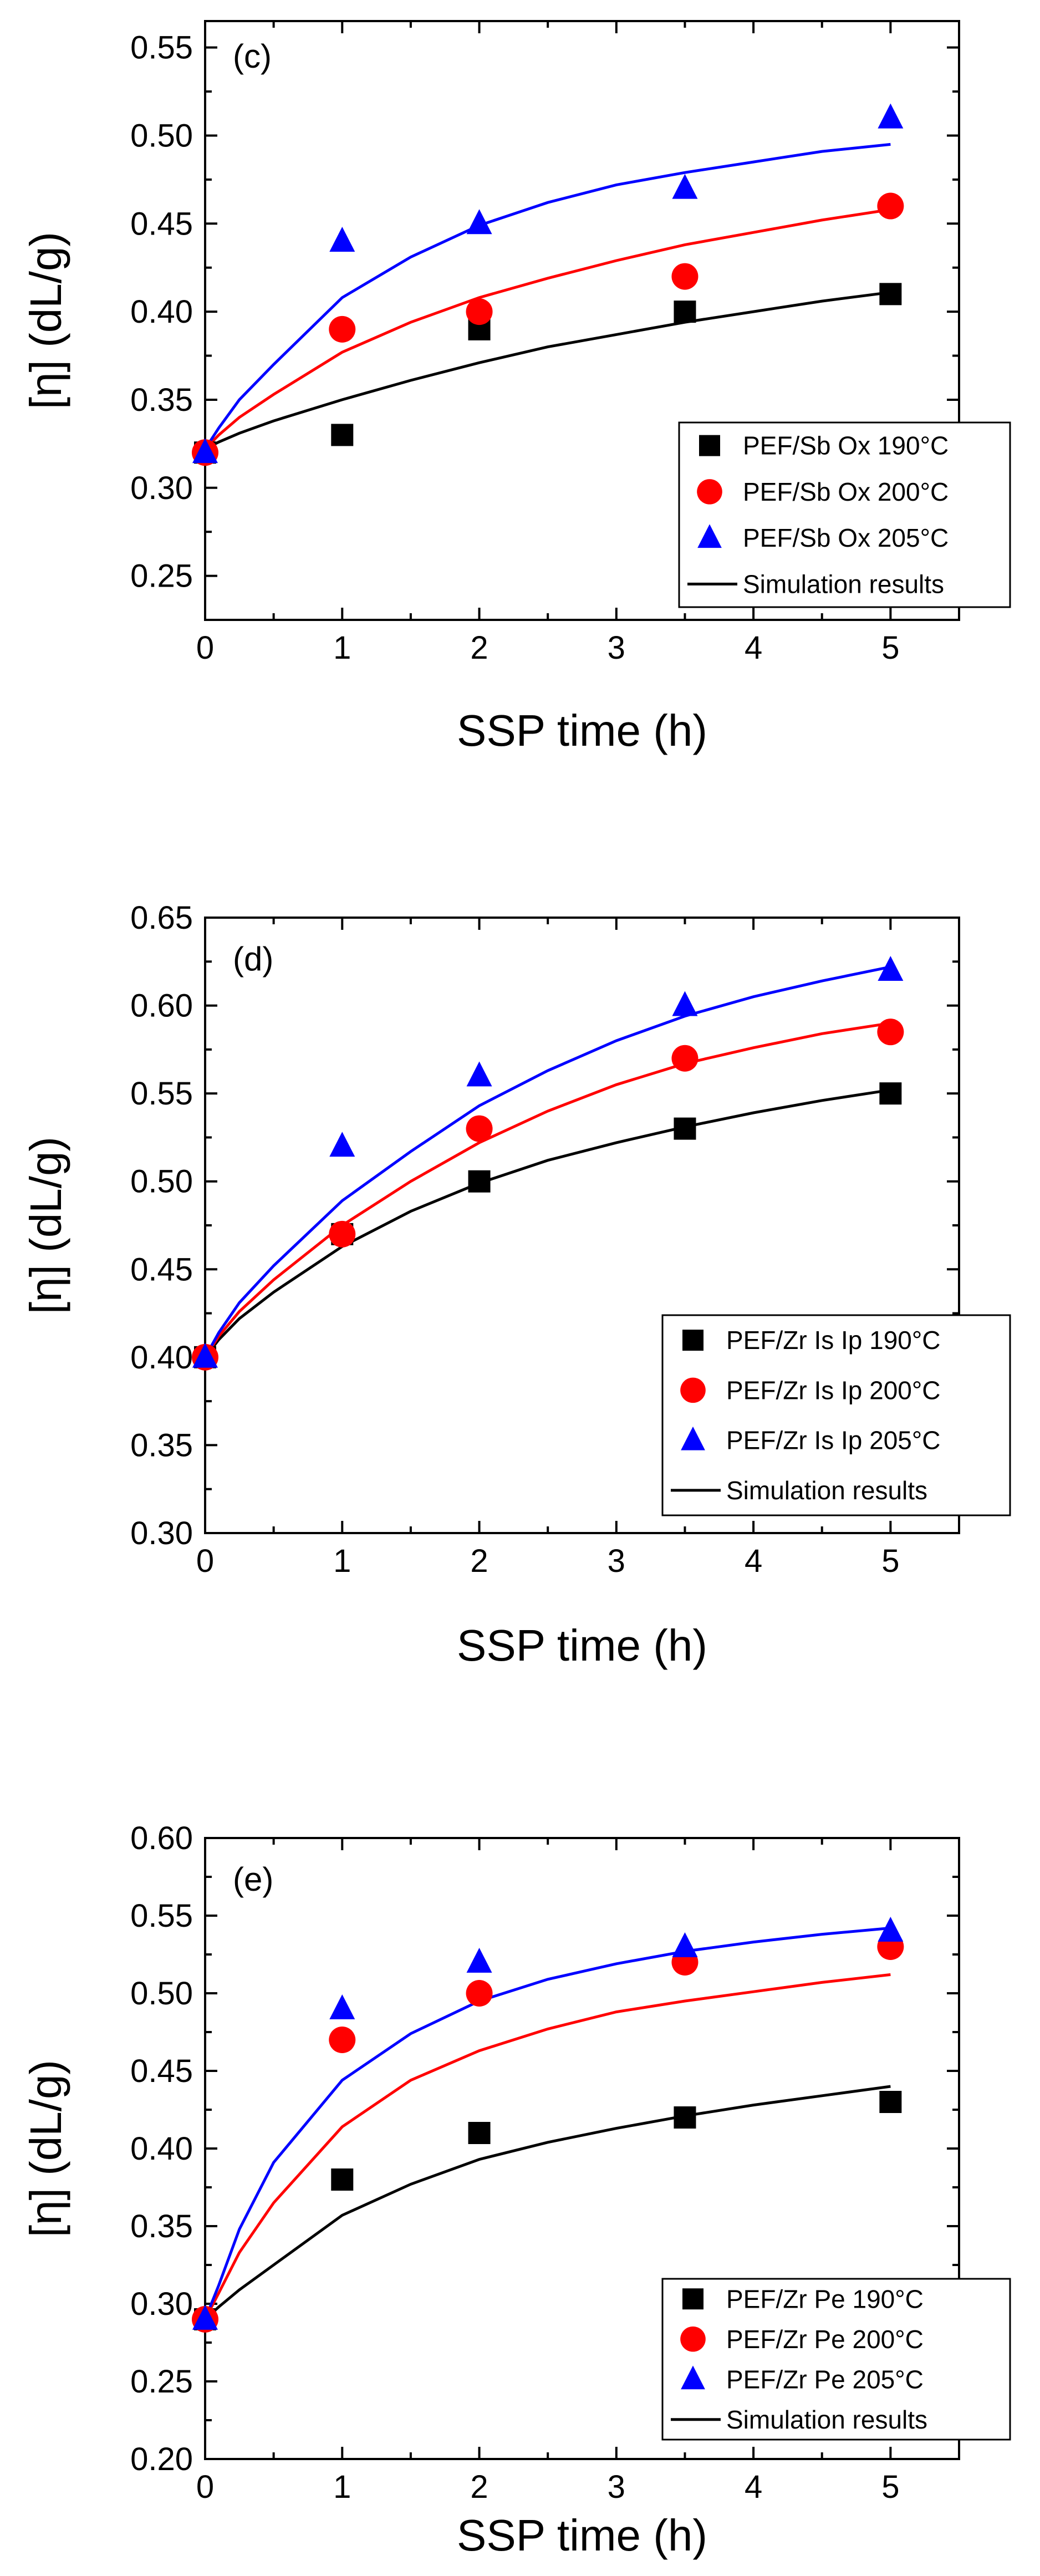  I want to click on y-tick-label: 0.55, so click(161, 48).